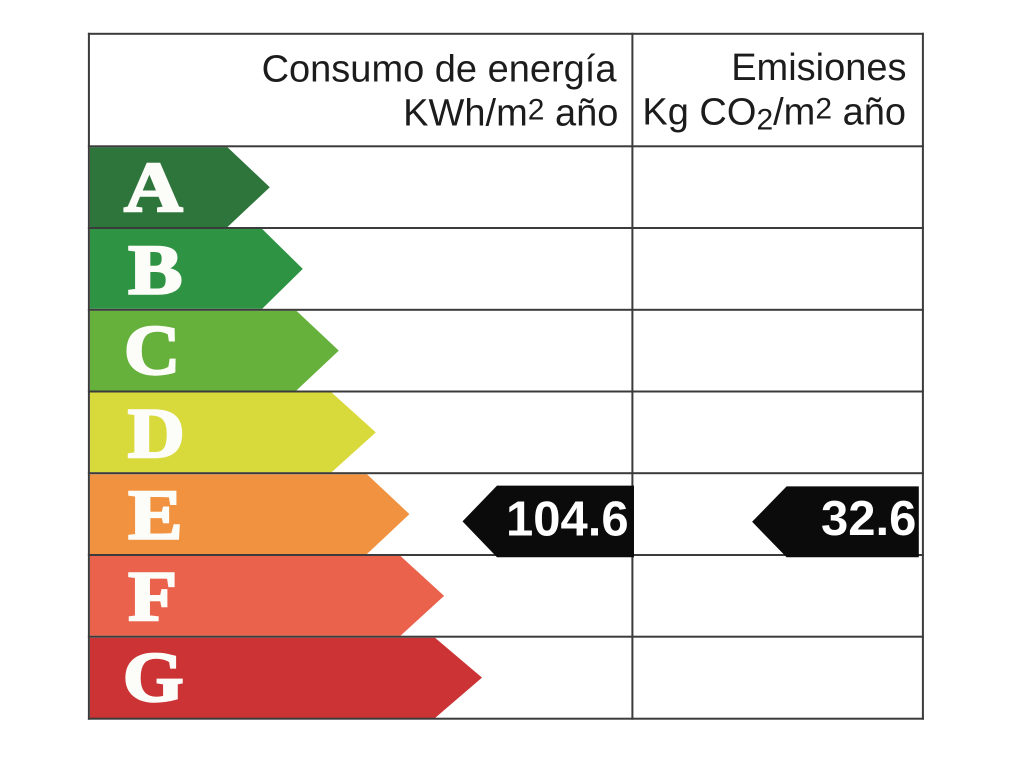  Describe the element at coordinates (153, 678) in the screenshot. I see `svg-text: G` at that location.